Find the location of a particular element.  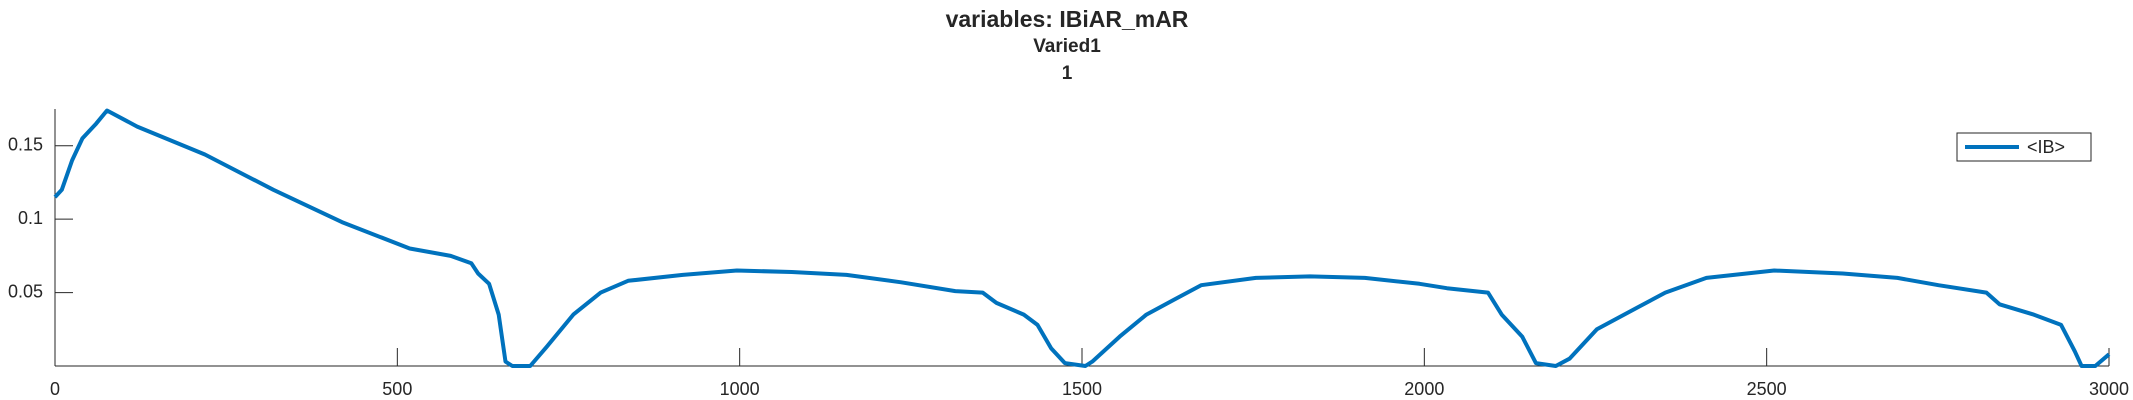

x-tick-label: 1000 is located at coordinates (740, 389).